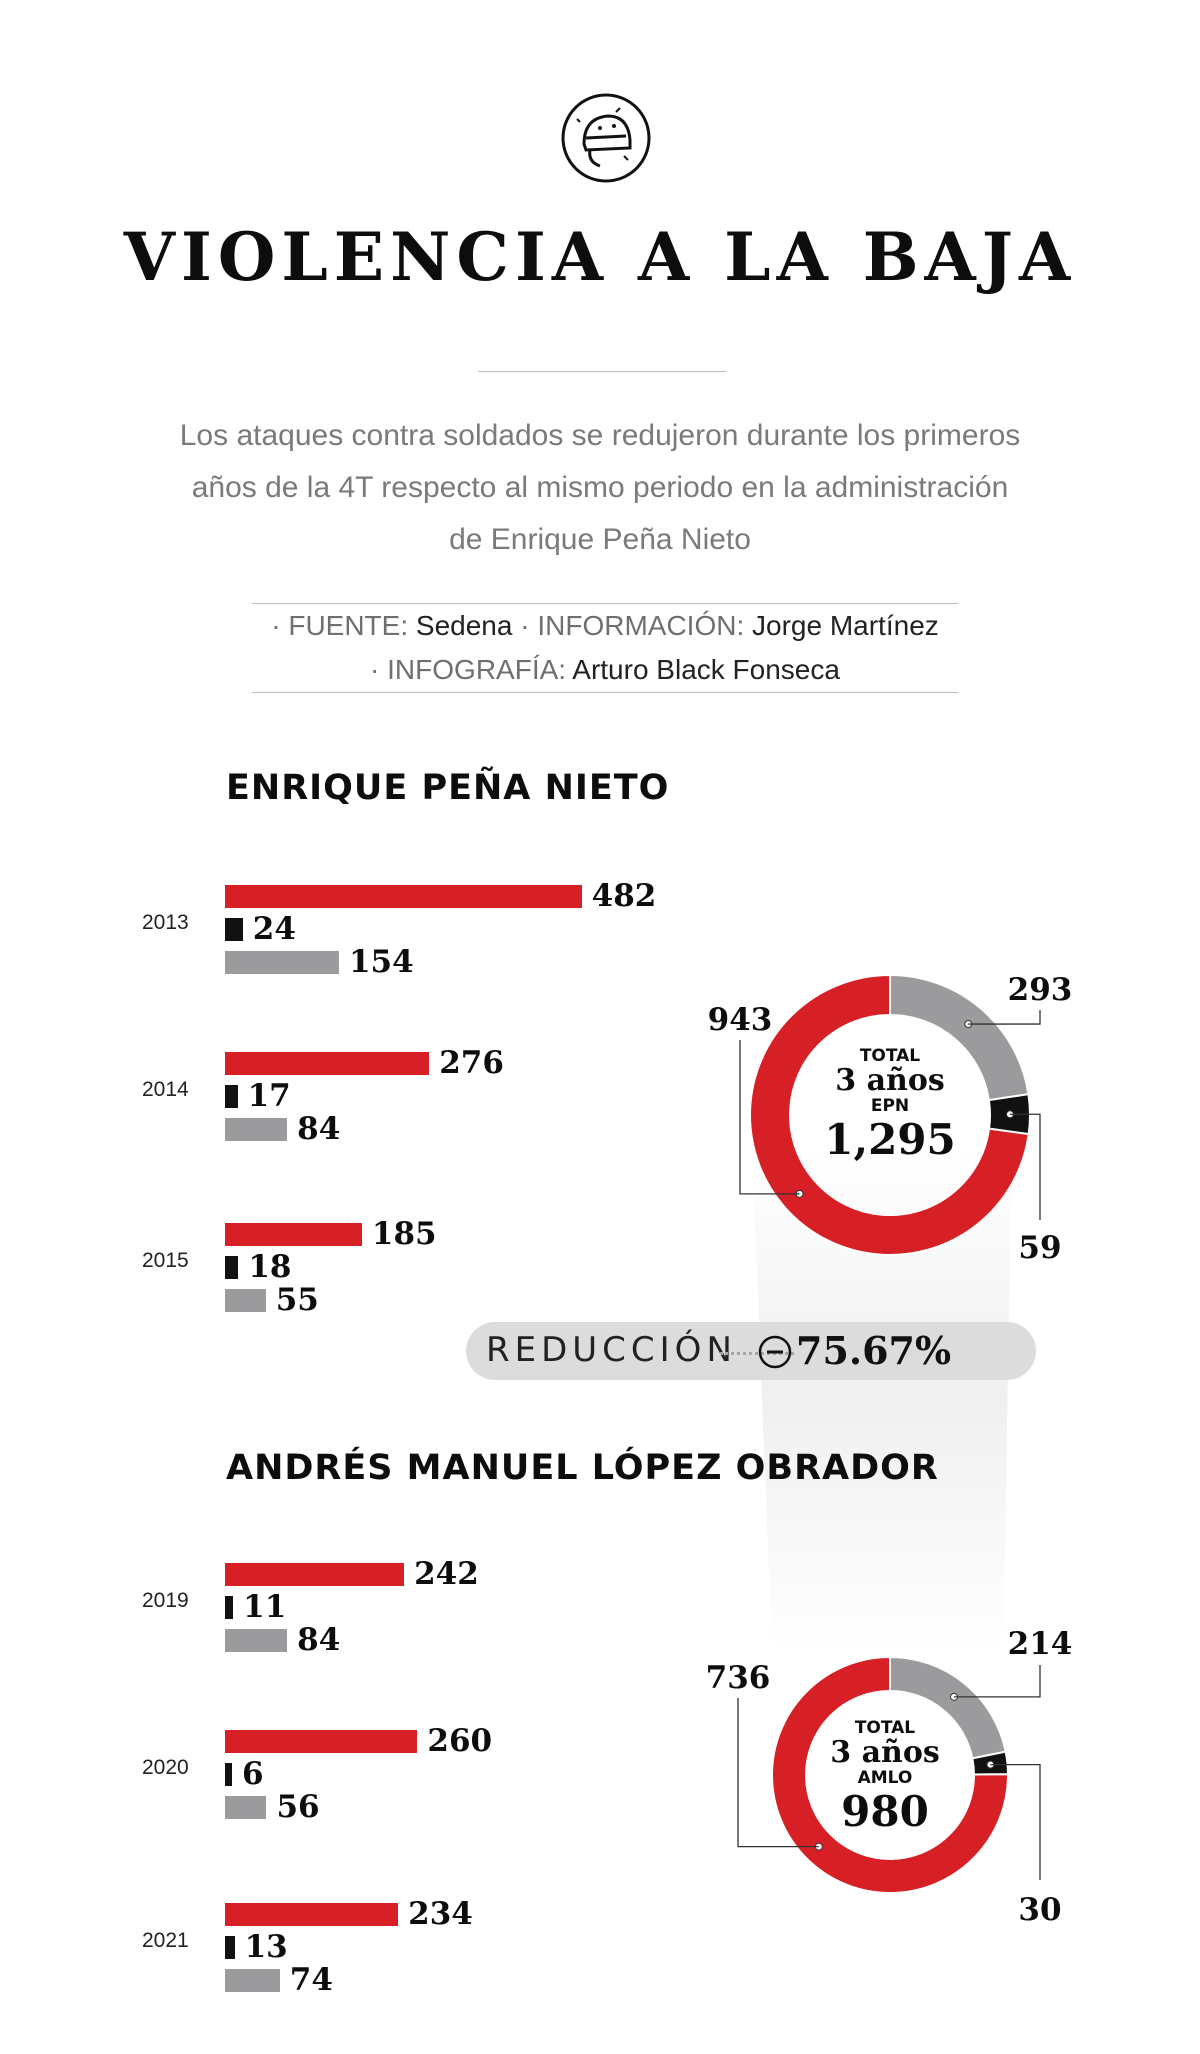 The image size is (1200, 2054). I want to click on soldier-helmet-icon, so click(606, 138).